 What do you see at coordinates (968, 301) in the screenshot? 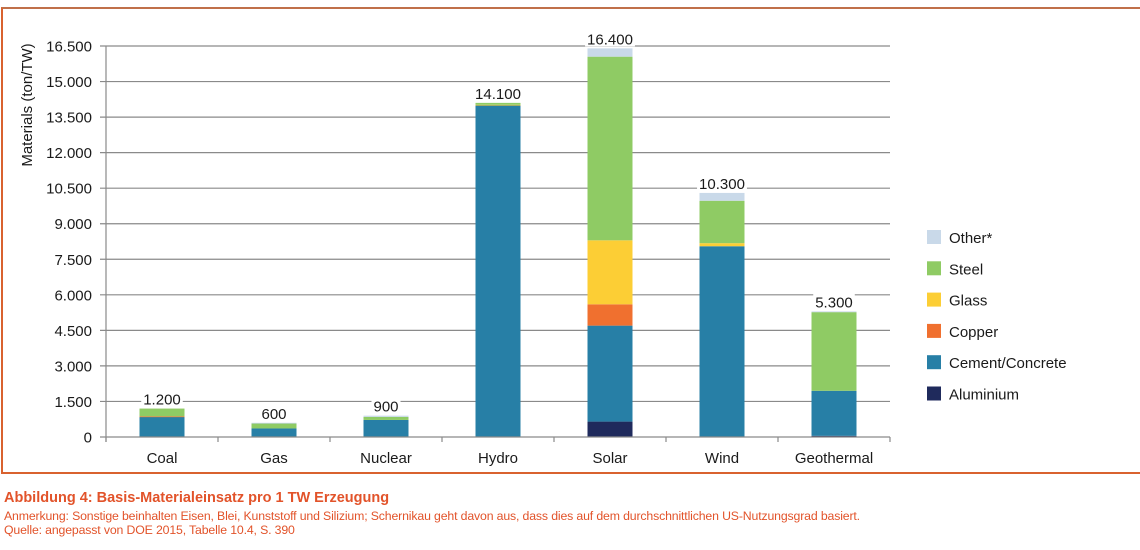
I see `legend-label: Glass` at bounding box center [968, 301].